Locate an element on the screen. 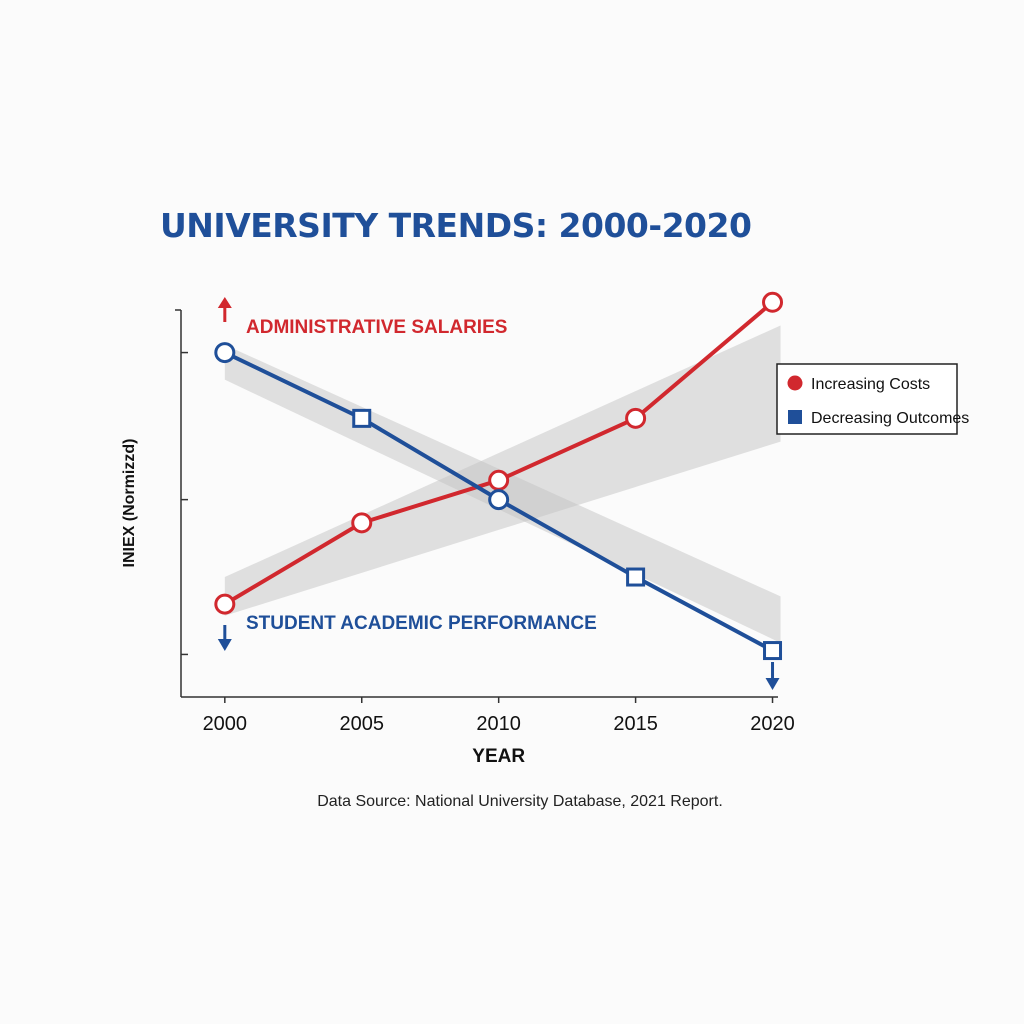 The image size is (1024, 1024). data-point-s1-2000 is located at coordinates (225, 604).